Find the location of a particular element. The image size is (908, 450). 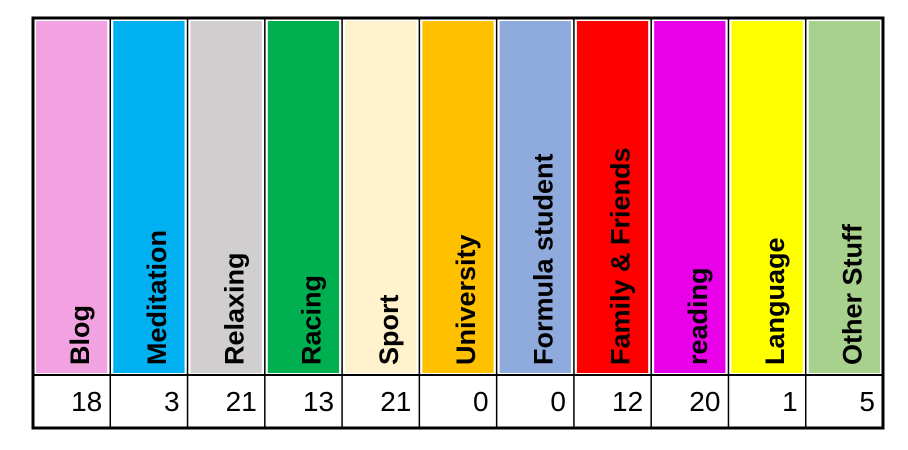

header-label: Formula student is located at coordinates (543, 259).